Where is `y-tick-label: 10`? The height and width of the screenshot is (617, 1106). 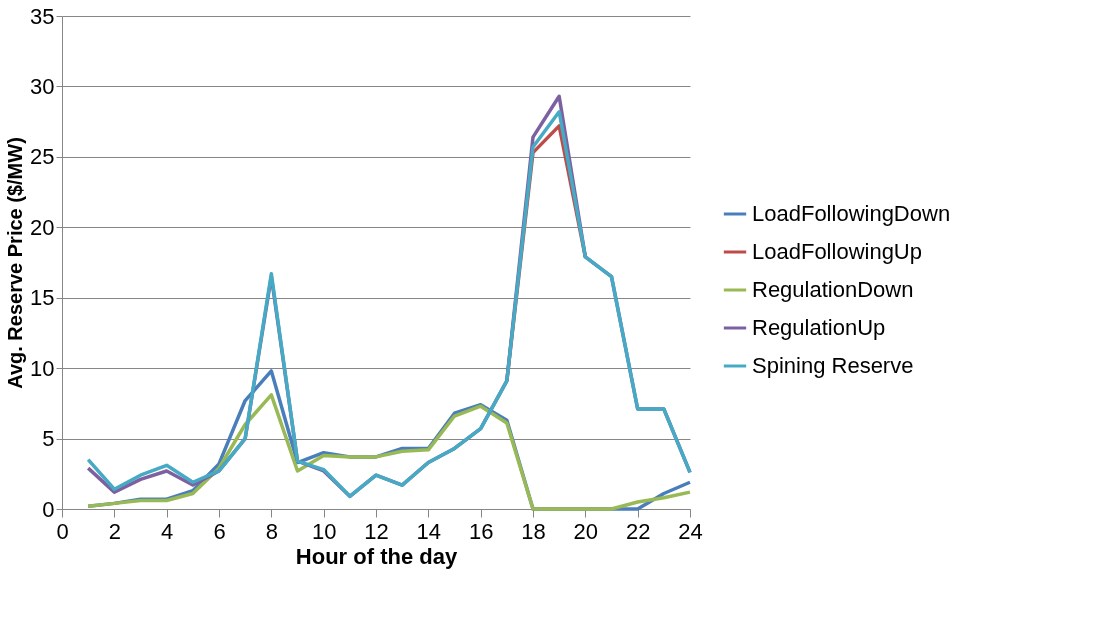
y-tick-label: 10 is located at coordinates (42, 368).